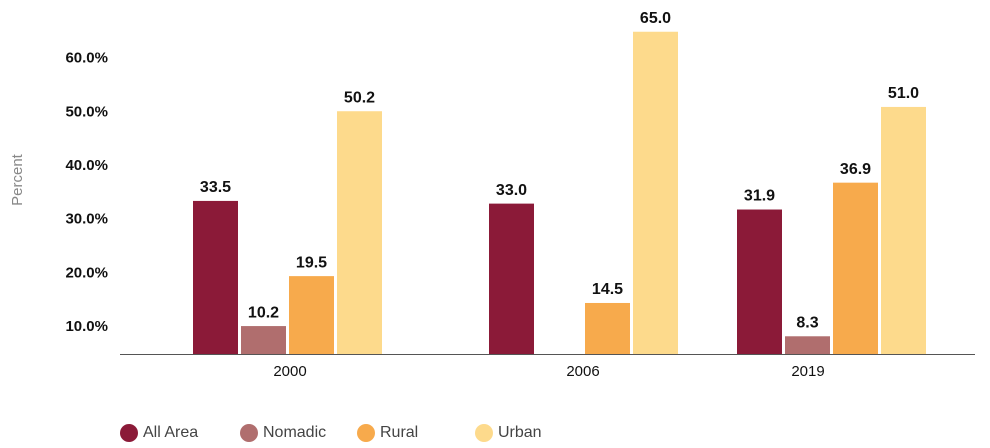 This screenshot has width=990, height=448. I want to click on legend-label: Urban, so click(520, 432).